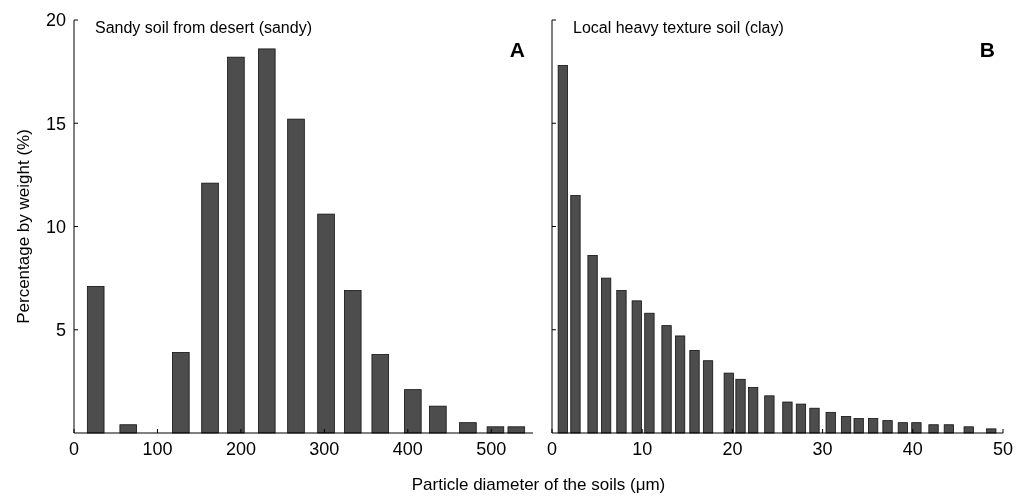  What do you see at coordinates (55, 20) in the screenshot?
I see `y-tick-label: 20` at bounding box center [55, 20].